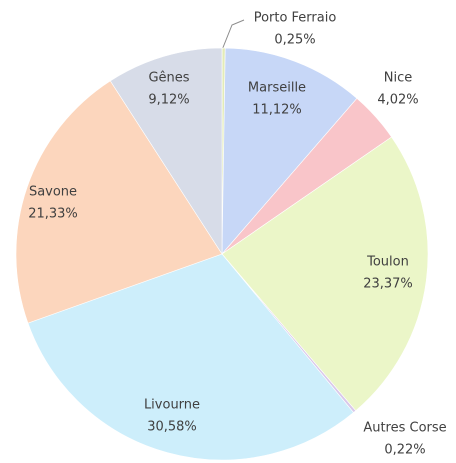  I want to click on slice-label: Savone, so click(53, 192).